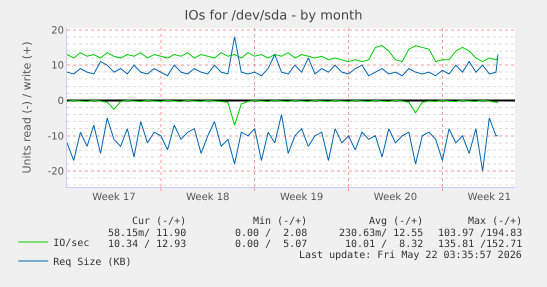 The height and width of the screenshot is (287, 547). I want to click on text: 58.15m/ 11.90, so click(147, 233).